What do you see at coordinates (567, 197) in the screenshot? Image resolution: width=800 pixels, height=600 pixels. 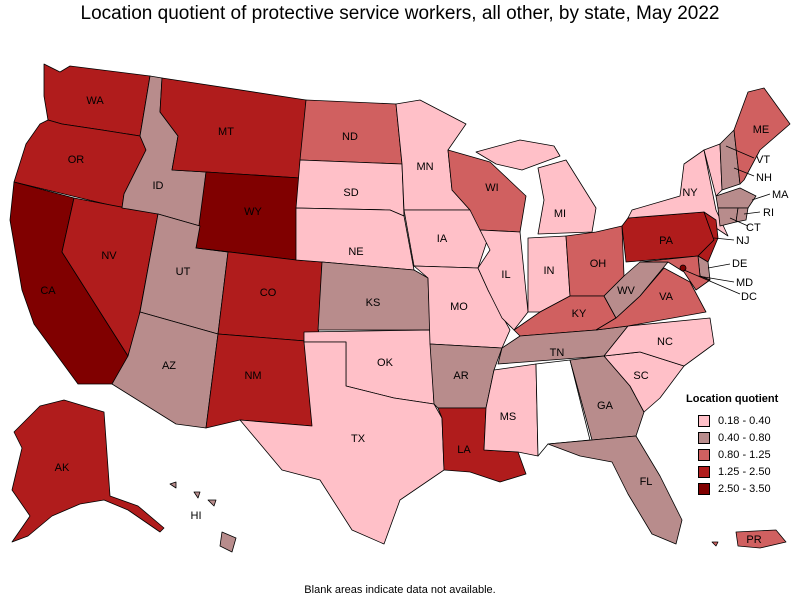 I see `state-MI` at bounding box center [567, 197].